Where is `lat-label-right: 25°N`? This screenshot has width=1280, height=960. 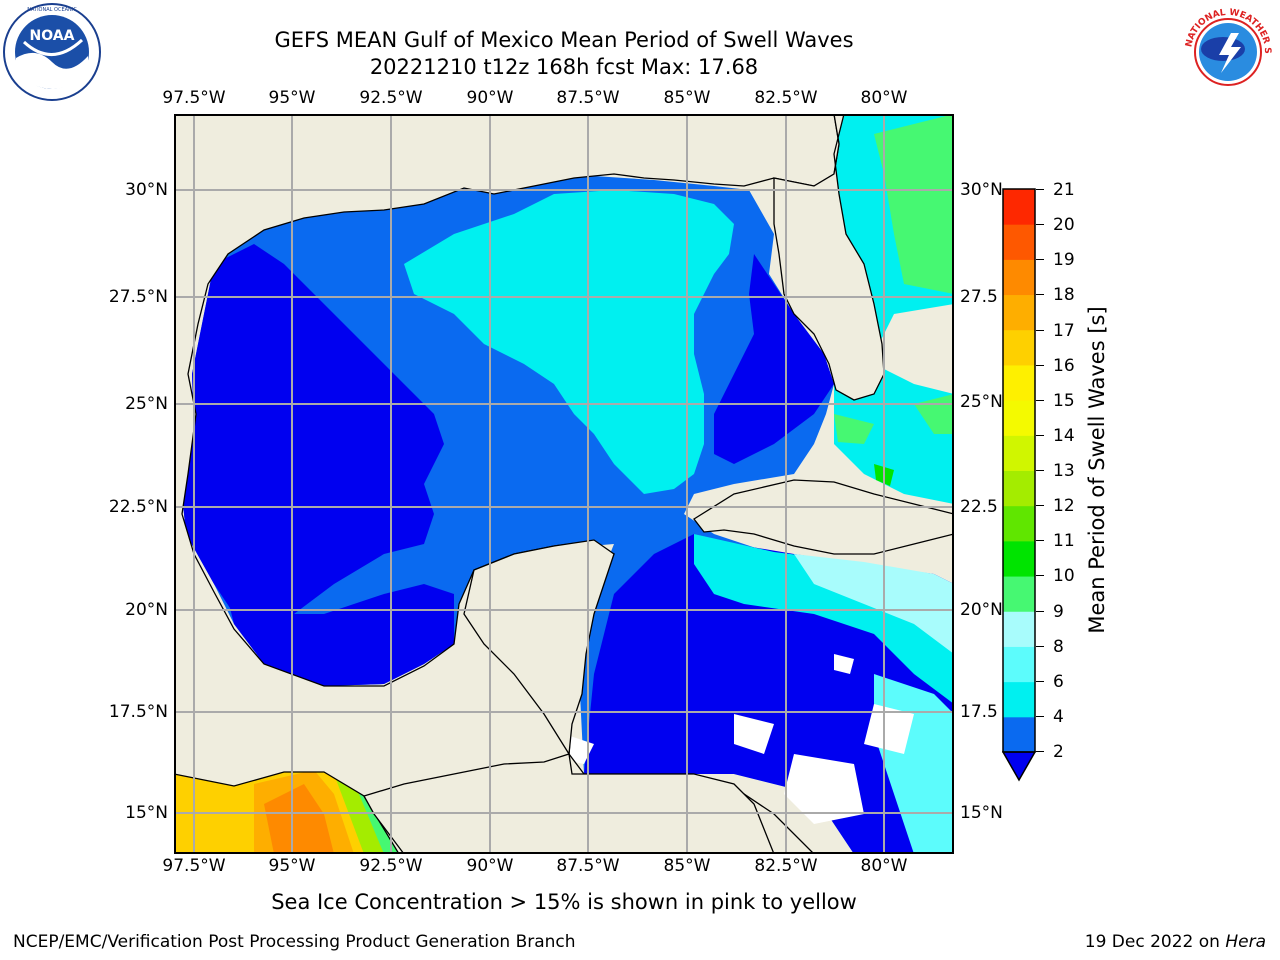 lat-label-right: 25°N is located at coordinates (981, 402).